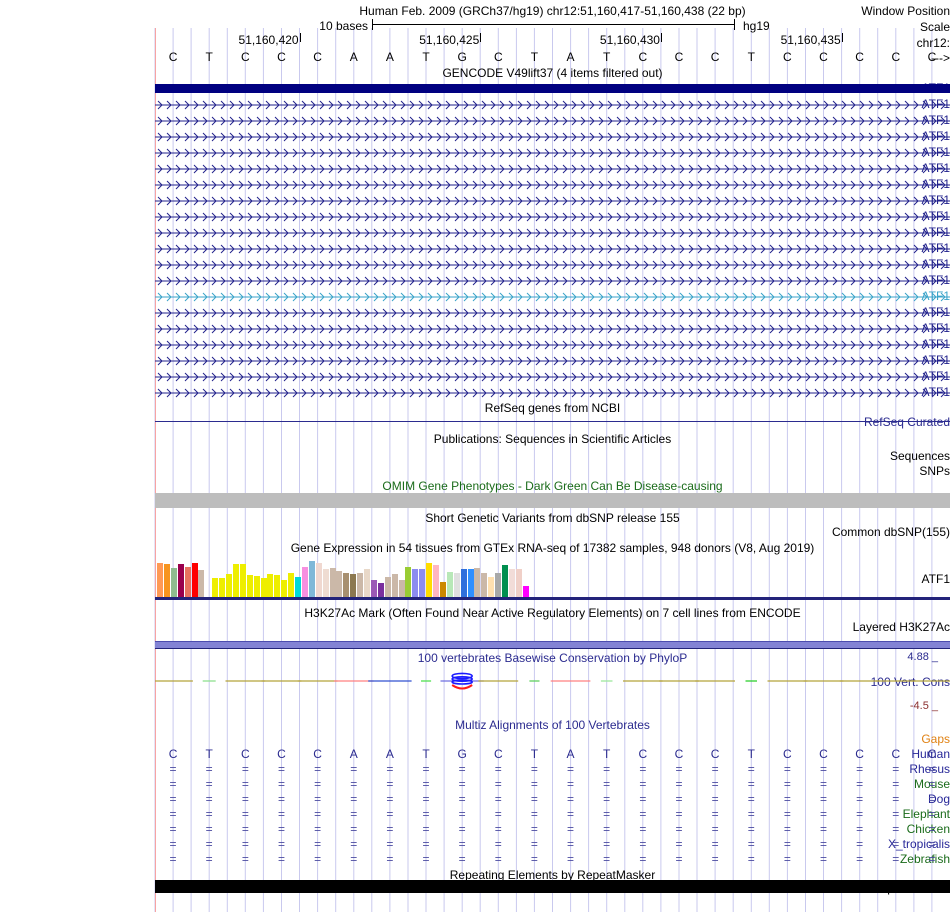  Describe the element at coordinates (924, 859) in the screenshot. I see `multiz-species-label: Zebrafish` at that location.